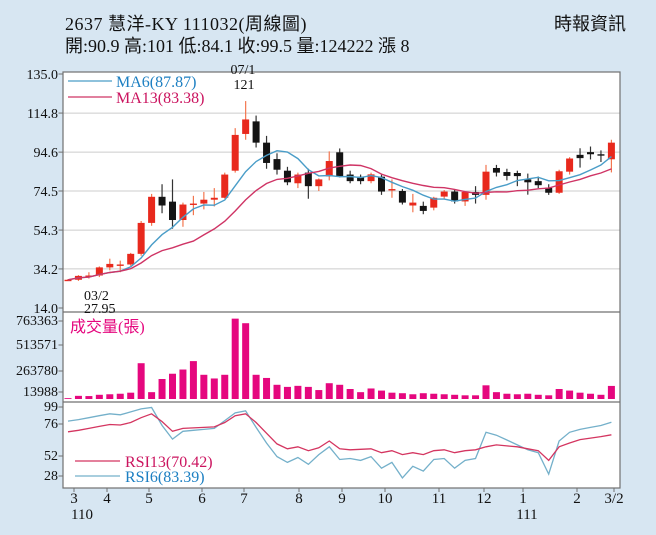 The image size is (656, 535). Describe the element at coordinates (160, 98) in the screenshot. I see `ma13-legend-label: MA13(83.38)` at that location.